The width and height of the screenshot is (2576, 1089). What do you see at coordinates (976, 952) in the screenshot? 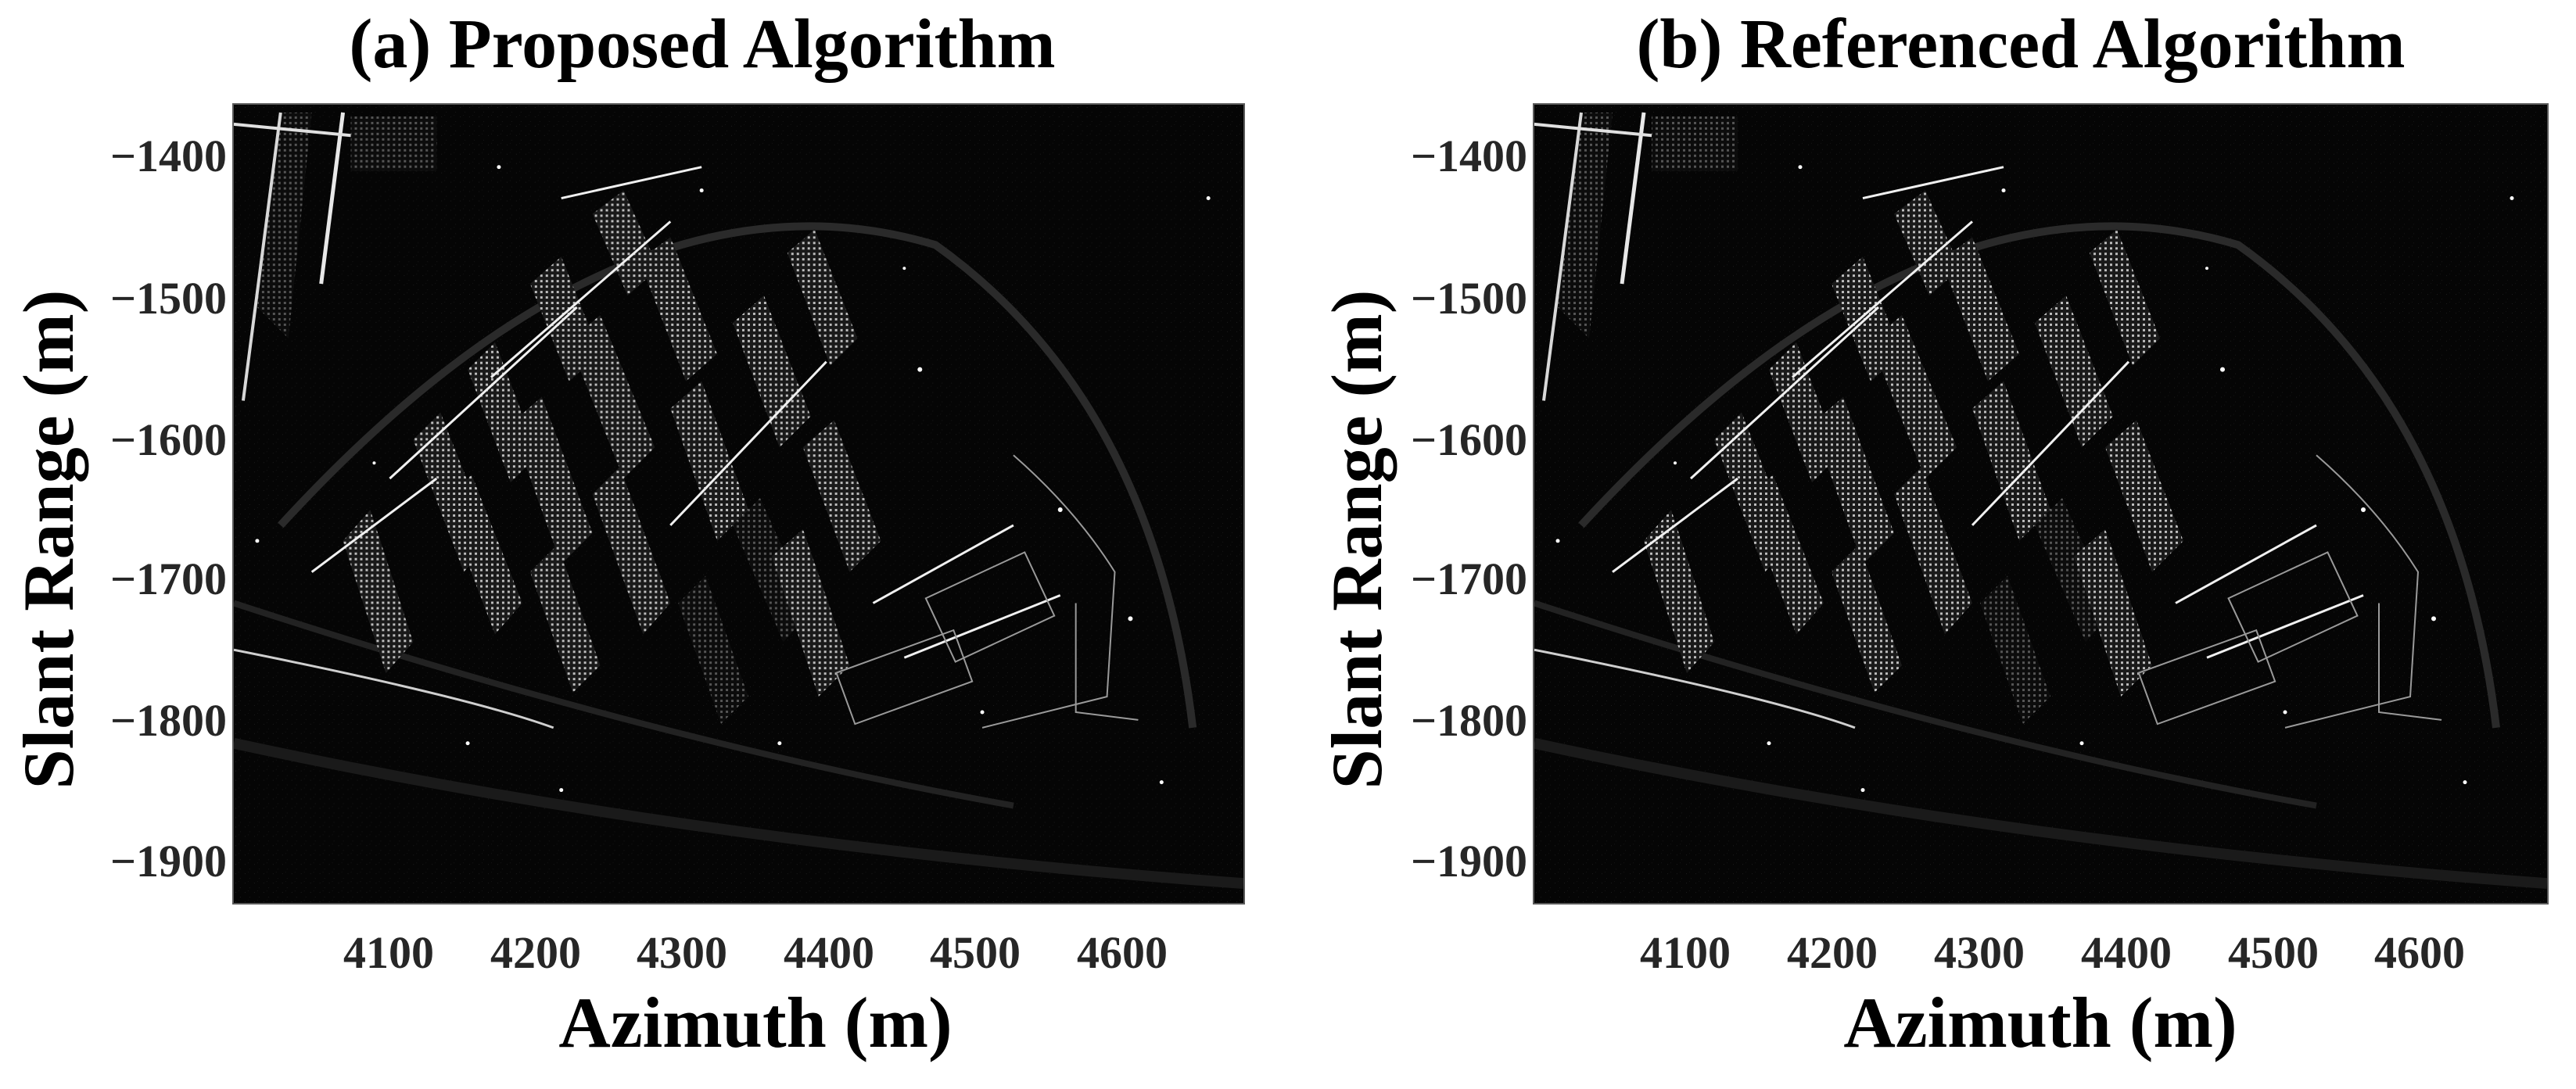
I see `panel-a-xtick: 4500` at bounding box center [976, 952].